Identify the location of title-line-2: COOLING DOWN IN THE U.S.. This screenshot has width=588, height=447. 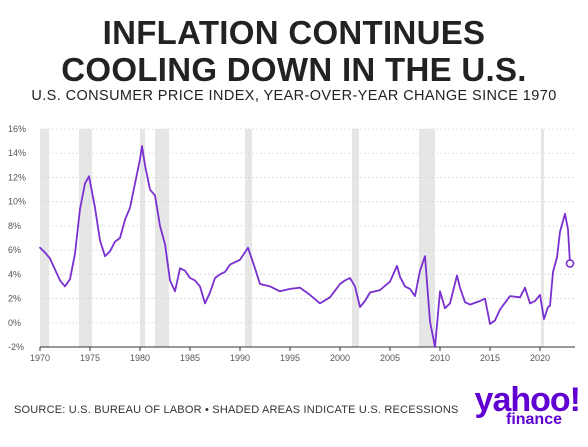
(294, 69).